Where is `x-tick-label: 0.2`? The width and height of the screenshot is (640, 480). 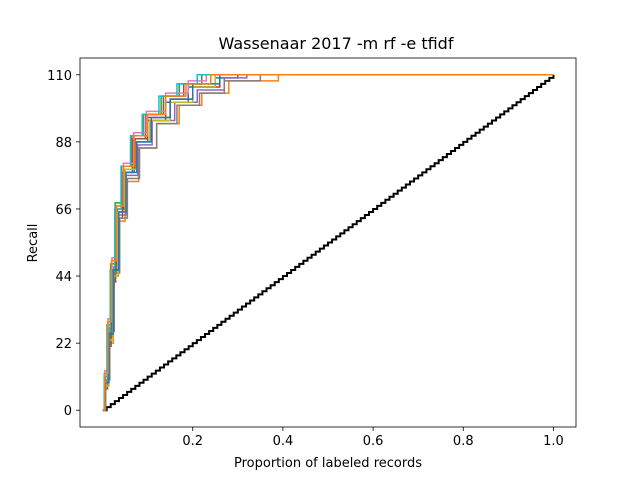
x-tick-label: 0.2 is located at coordinates (192, 441).